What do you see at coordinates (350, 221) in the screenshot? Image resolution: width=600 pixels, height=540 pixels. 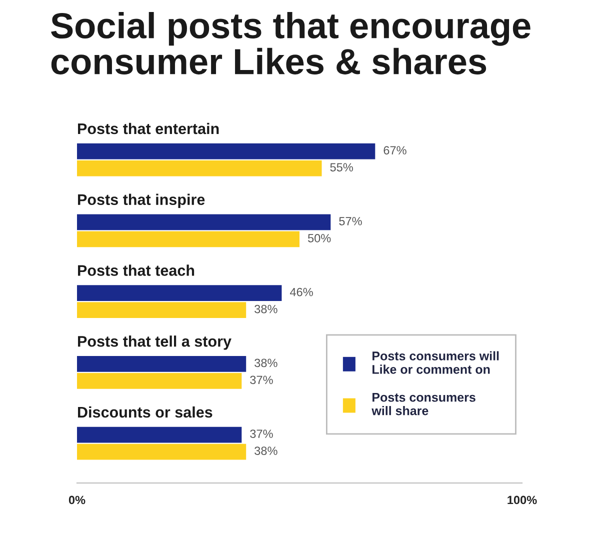 I see `data-label: 57%` at bounding box center [350, 221].